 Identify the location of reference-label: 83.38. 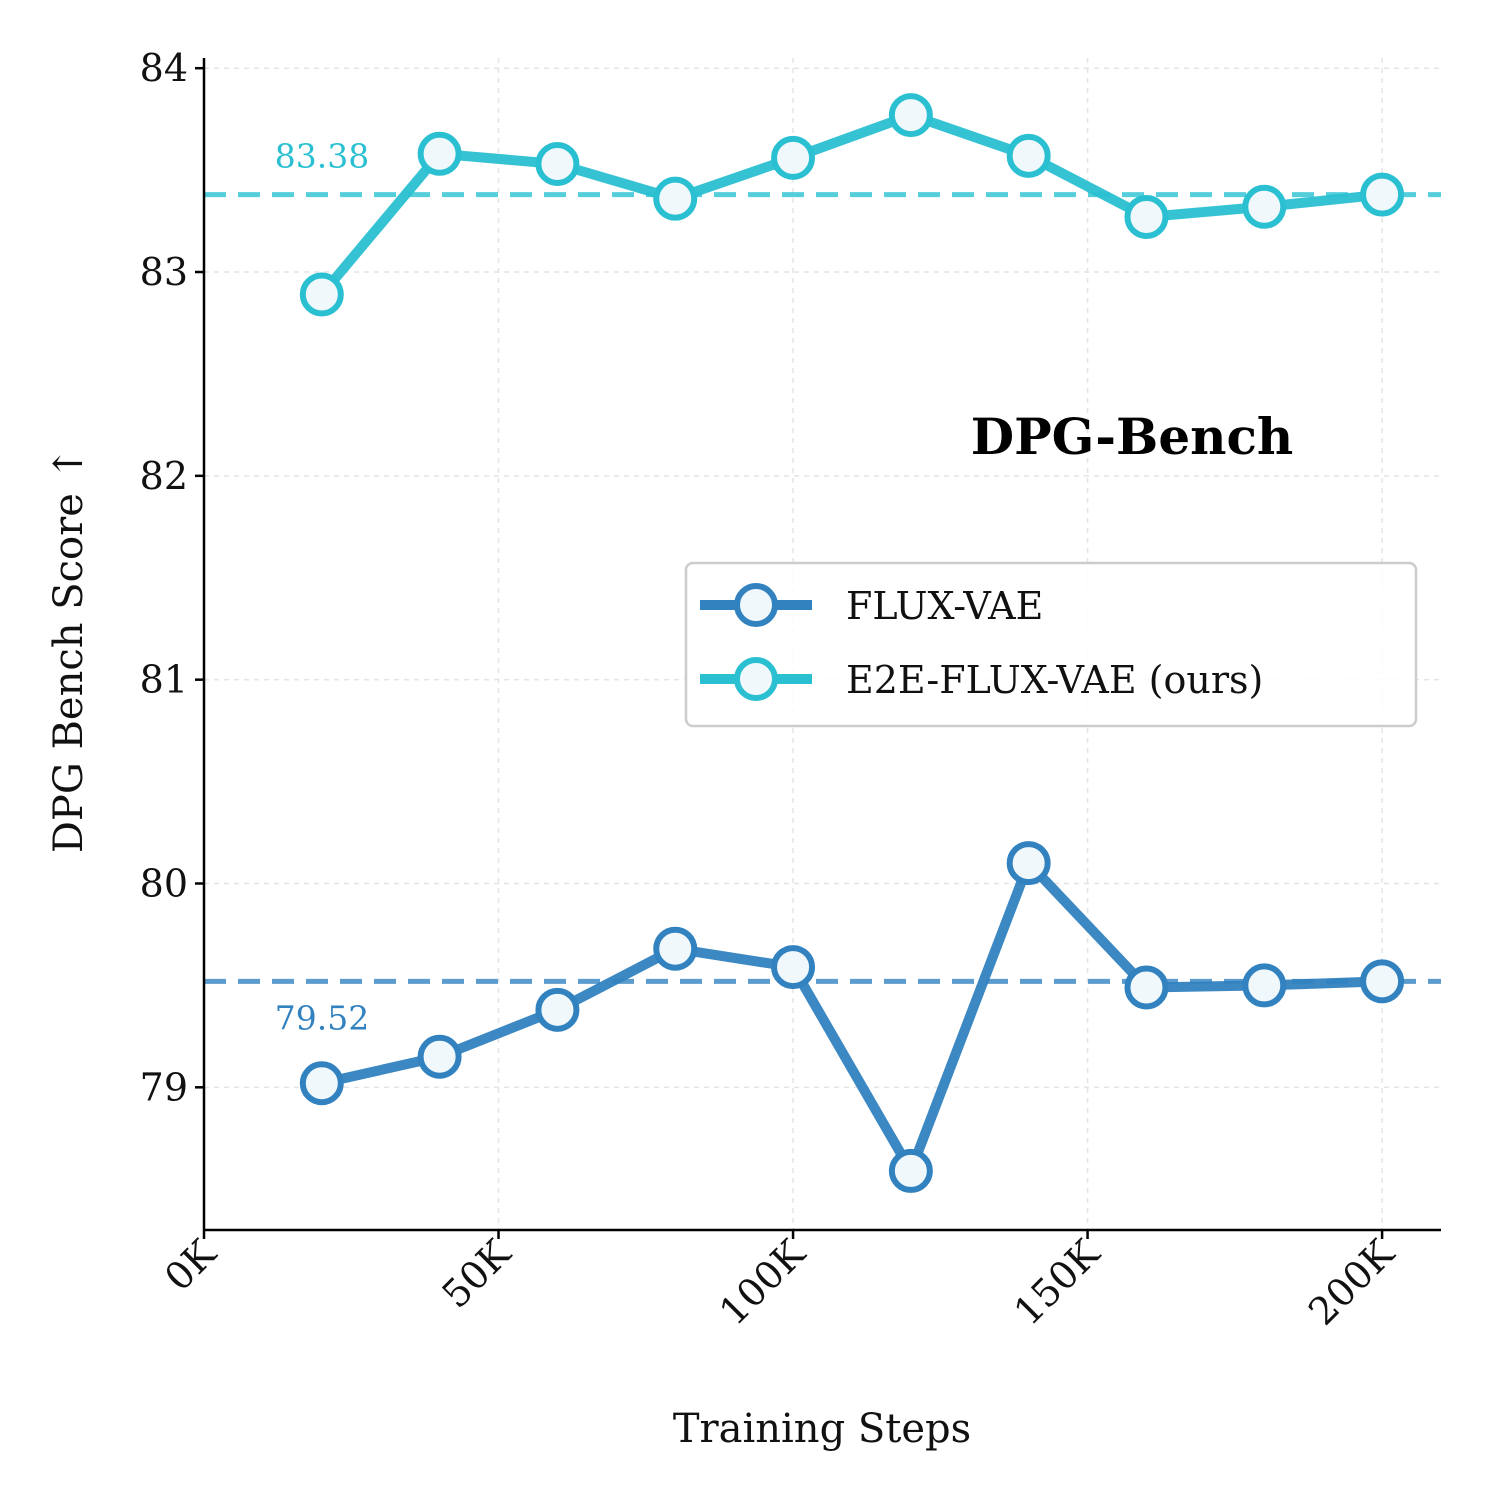
(322, 156).